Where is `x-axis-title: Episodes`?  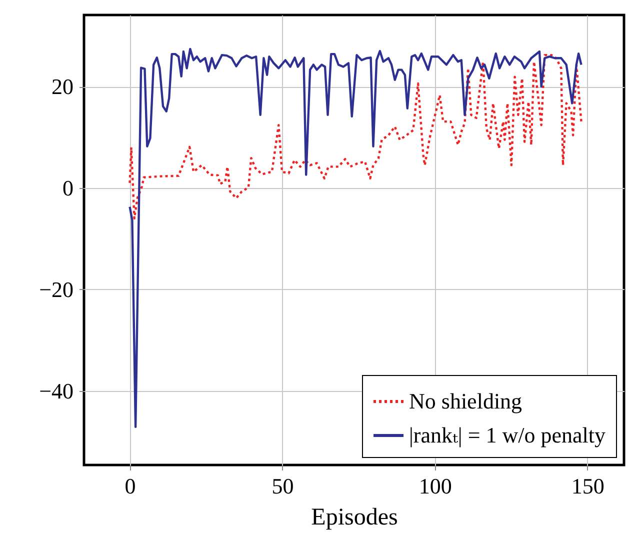 x-axis-title: Episodes is located at coordinates (354, 517).